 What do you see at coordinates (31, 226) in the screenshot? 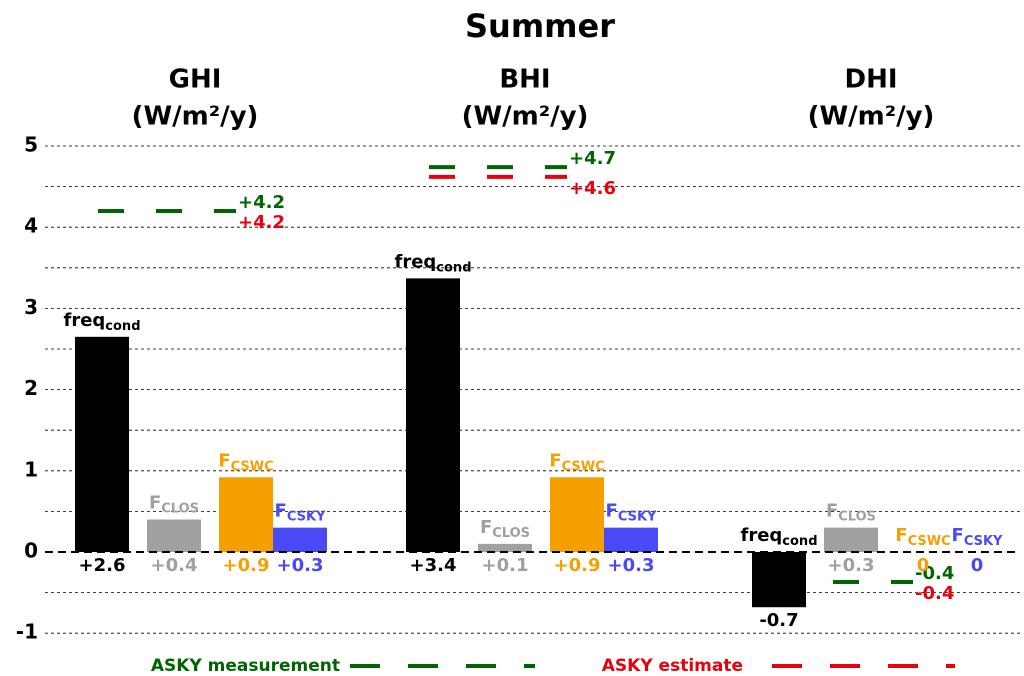
I see `y-tick-label: 4` at bounding box center [31, 226].